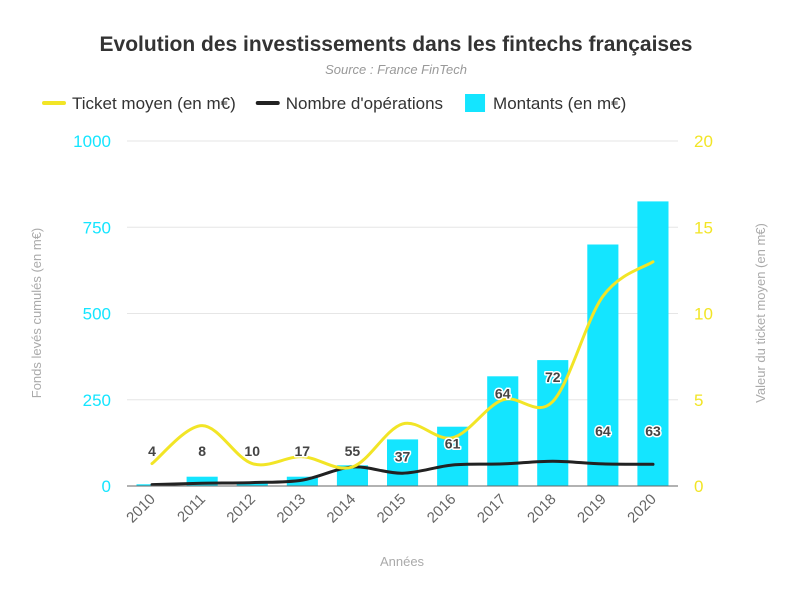  What do you see at coordinates (653, 343) in the screenshot?
I see `bar-2020` at bounding box center [653, 343].